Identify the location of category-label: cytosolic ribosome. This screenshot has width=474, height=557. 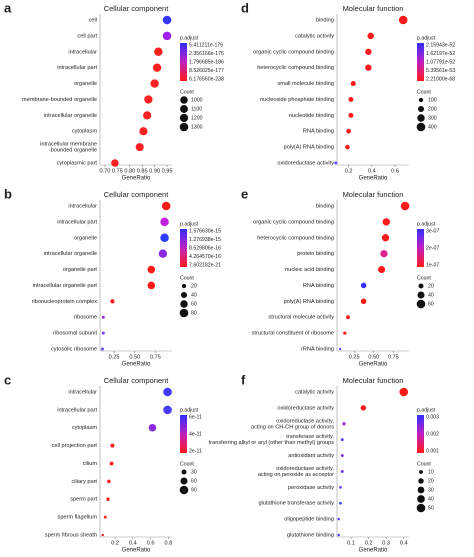
(74, 349).